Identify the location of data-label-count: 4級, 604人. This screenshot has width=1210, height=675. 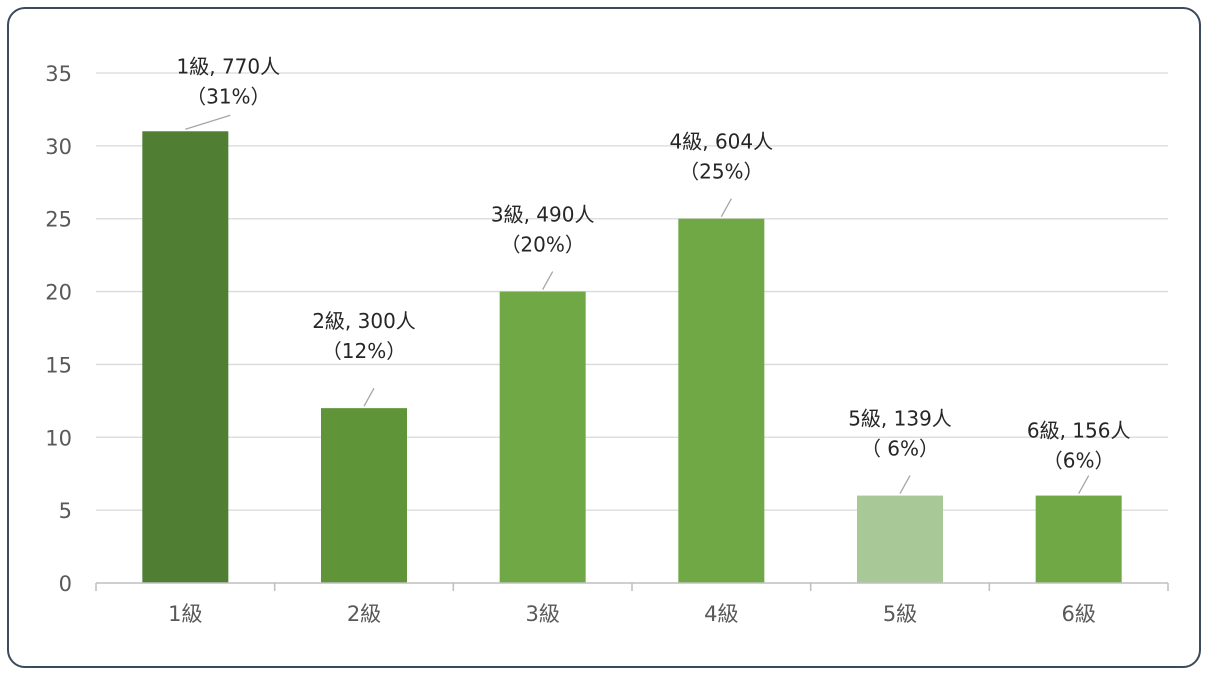
(722, 142).